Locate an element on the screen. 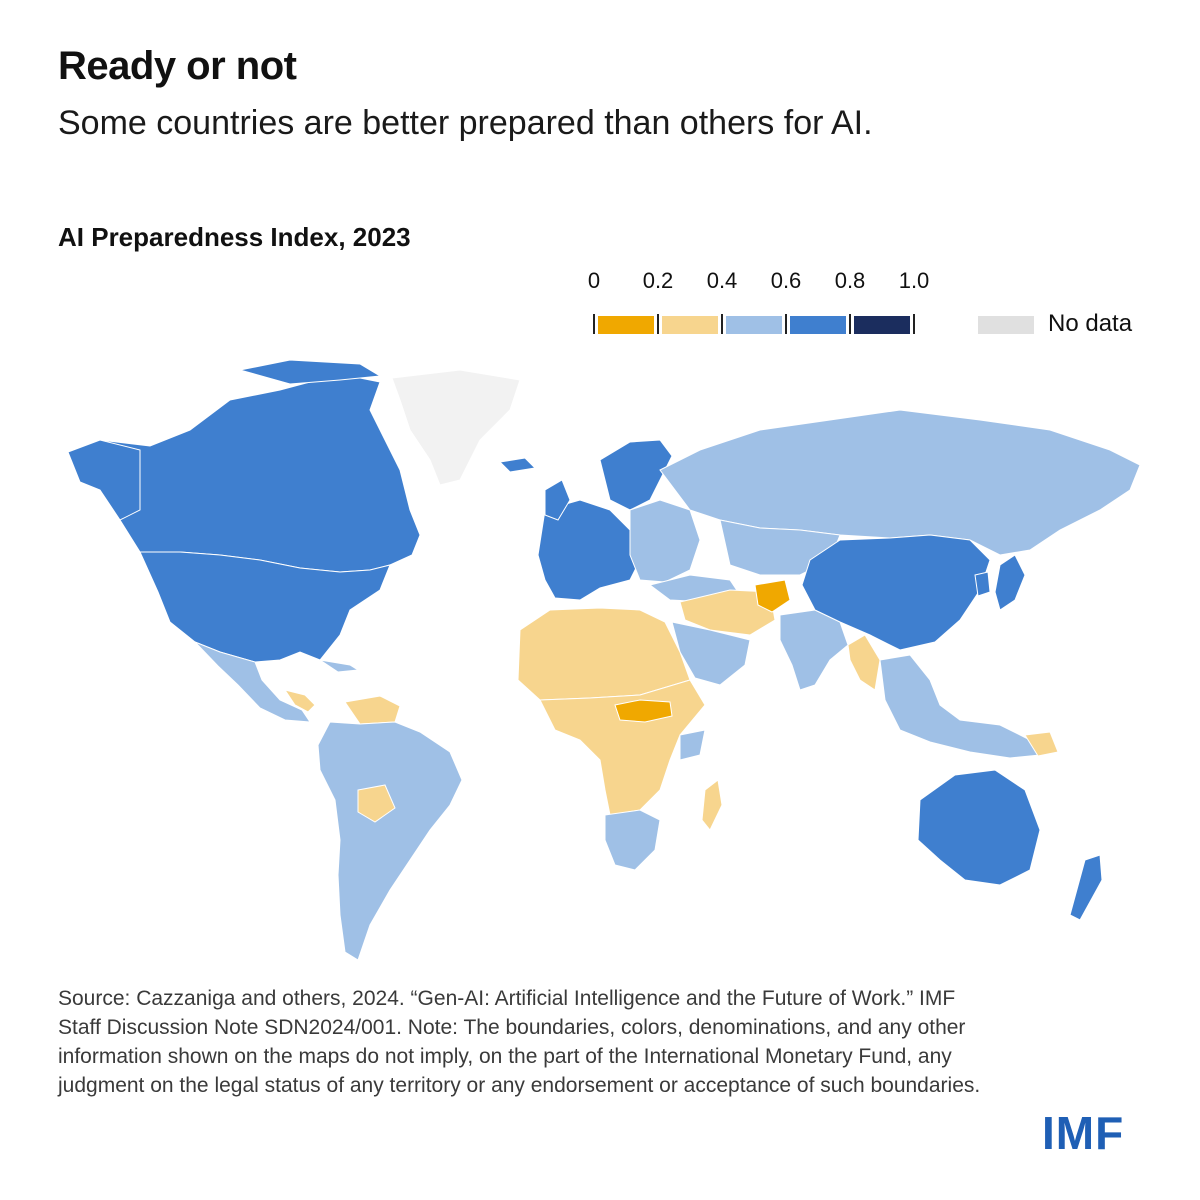 The width and height of the screenshot is (1200, 1200). region-india is located at coordinates (814, 650).